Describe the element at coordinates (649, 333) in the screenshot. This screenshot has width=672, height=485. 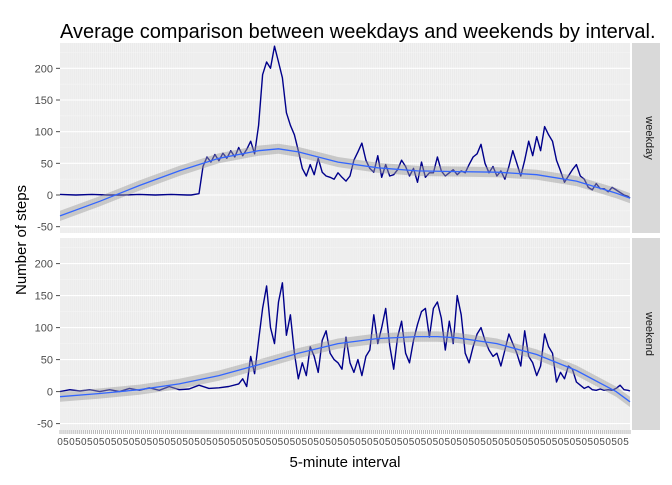
I see `facet-strip-label: weekend` at that location.